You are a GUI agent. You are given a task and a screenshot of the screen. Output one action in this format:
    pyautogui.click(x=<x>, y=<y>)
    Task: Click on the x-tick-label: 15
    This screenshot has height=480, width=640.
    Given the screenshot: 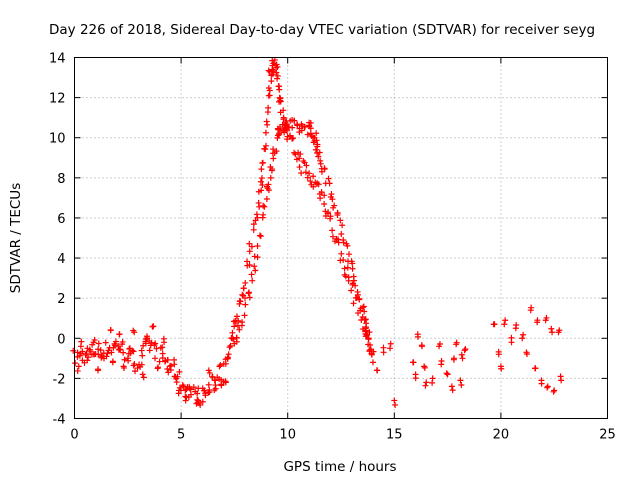 What is the action you would take?
    pyautogui.click(x=394, y=435)
    